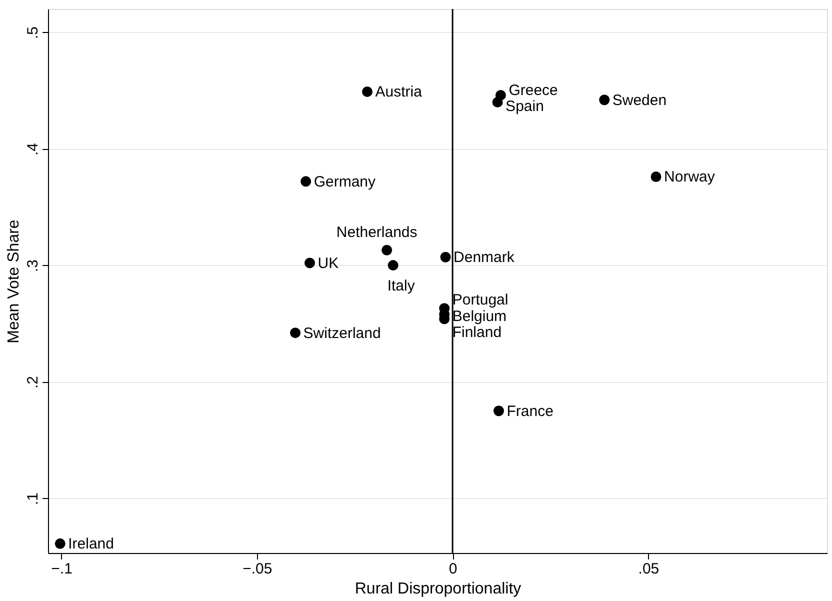  I want to click on data-label: Sweden, so click(639, 100).